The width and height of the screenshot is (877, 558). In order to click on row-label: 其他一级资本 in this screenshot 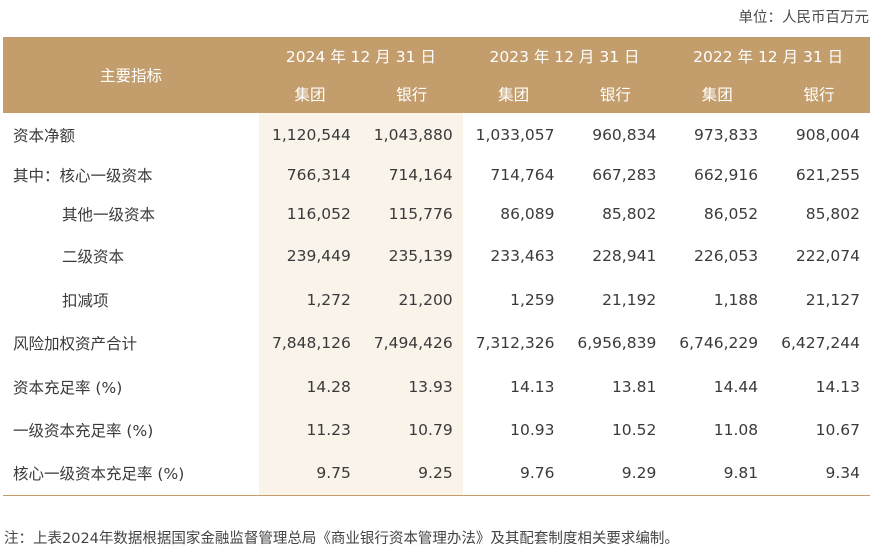, I will do `click(109, 214)`.